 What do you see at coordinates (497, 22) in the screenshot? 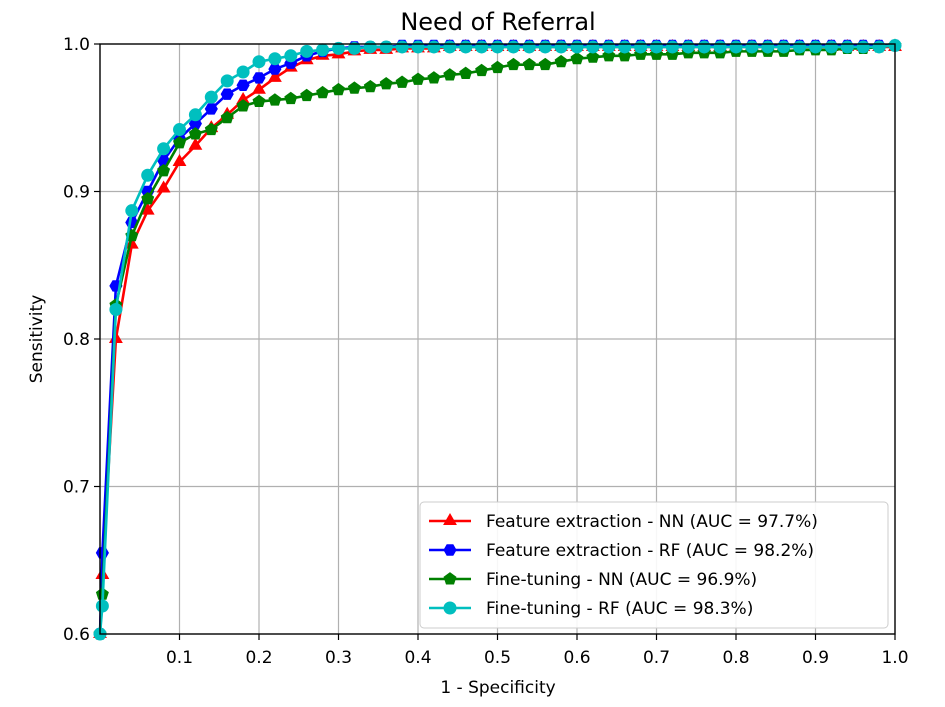
I see `chart-title: Need of Referral` at bounding box center [497, 22].